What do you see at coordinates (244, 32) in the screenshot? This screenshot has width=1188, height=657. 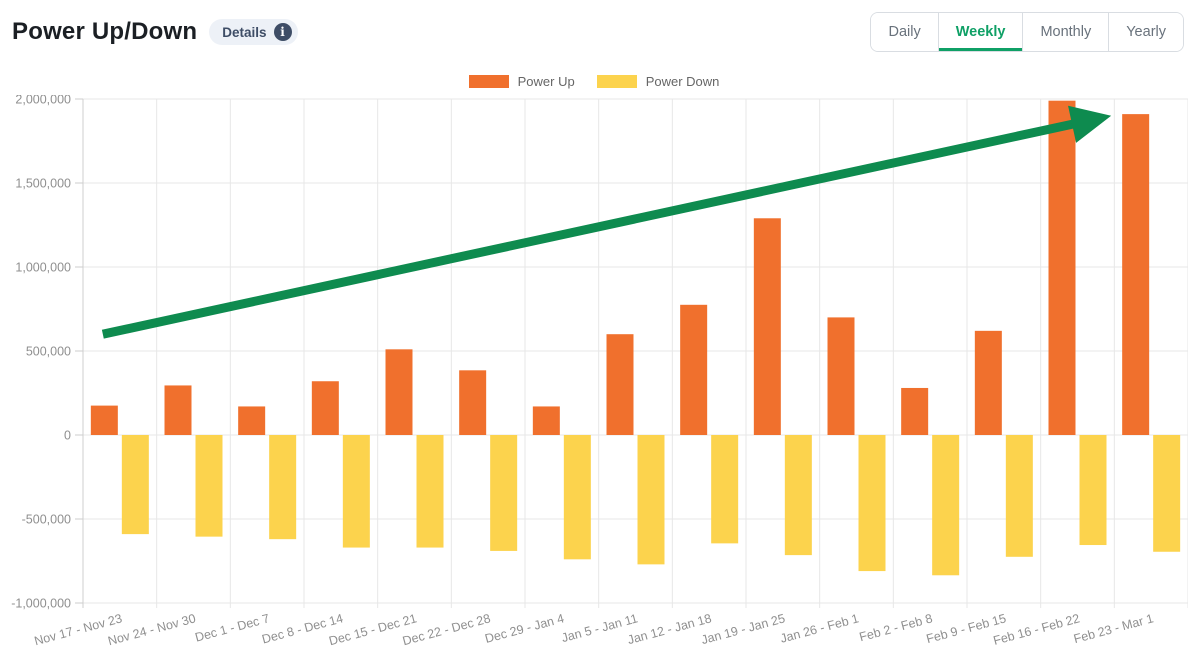 I see `details-button-label: Details` at bounding box center [244, 32].